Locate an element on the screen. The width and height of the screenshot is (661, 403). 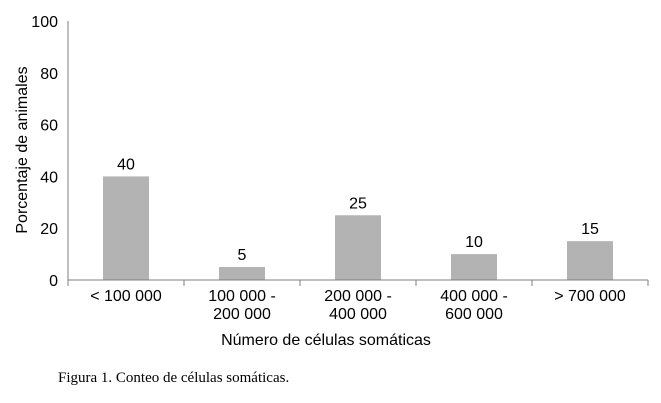
y-tick-label: 20 is located at coordinates (49, 229).